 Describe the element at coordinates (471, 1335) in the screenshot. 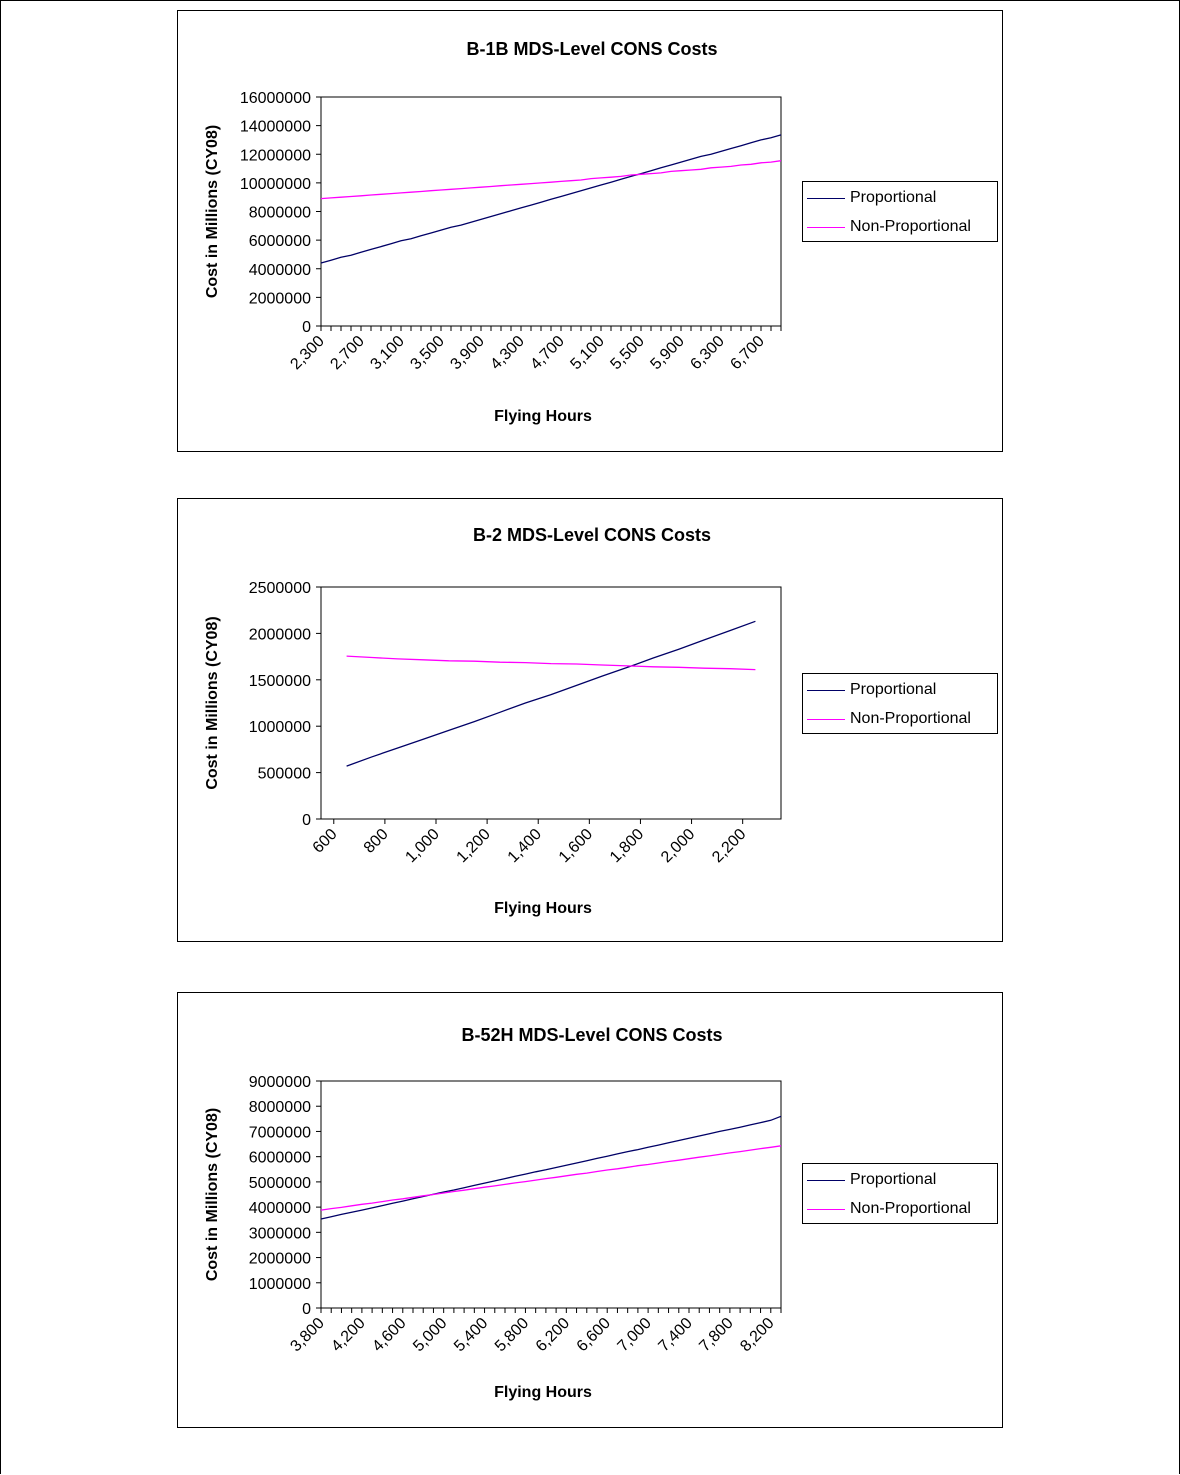

I see `x-tick-label: 5,400` at that location.